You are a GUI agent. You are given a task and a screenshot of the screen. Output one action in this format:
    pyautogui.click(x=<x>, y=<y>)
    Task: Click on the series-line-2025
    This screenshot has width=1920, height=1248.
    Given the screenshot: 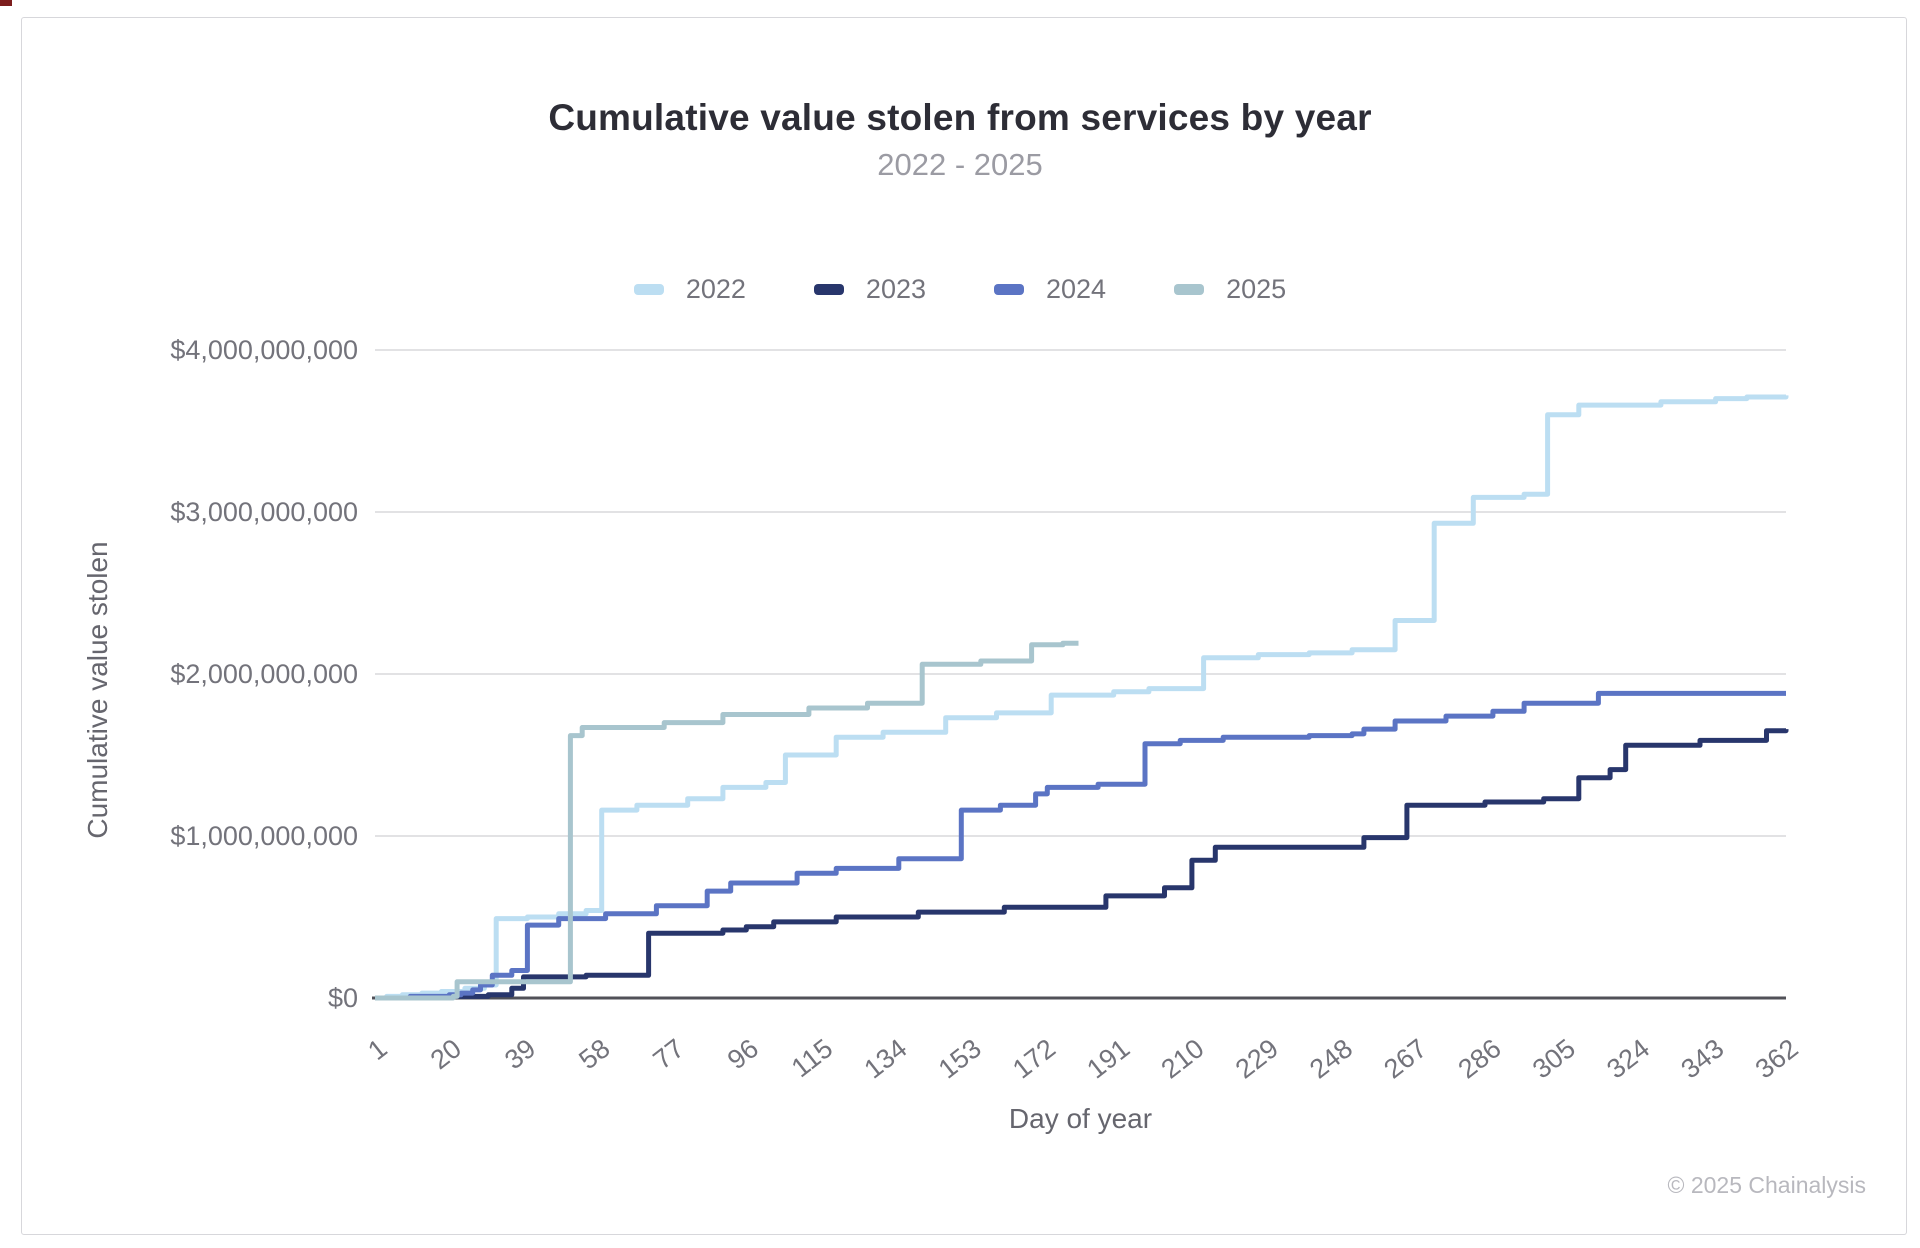 What is the action you would take?
    pyautogui.click(x=727, y=820)
    